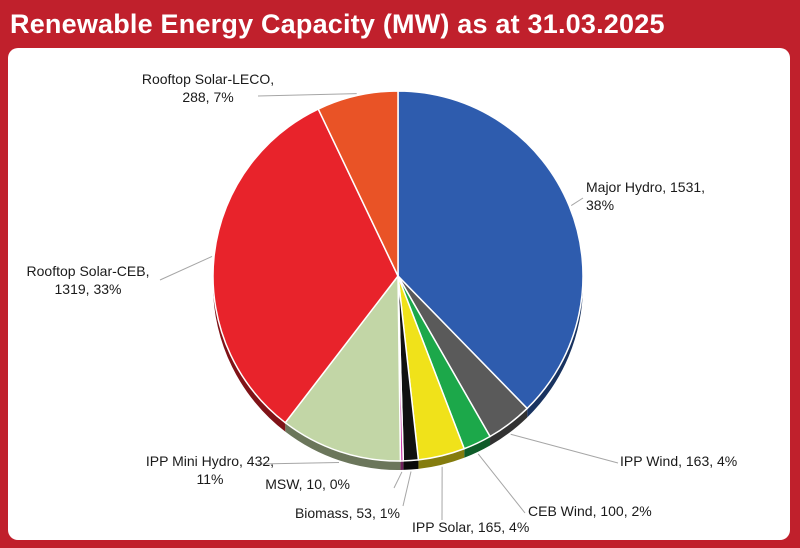 Image resolution: width=800 pixels, height=548 pixels. I want to click on data-label: MSW, 10, 0%, so click(307, 484).